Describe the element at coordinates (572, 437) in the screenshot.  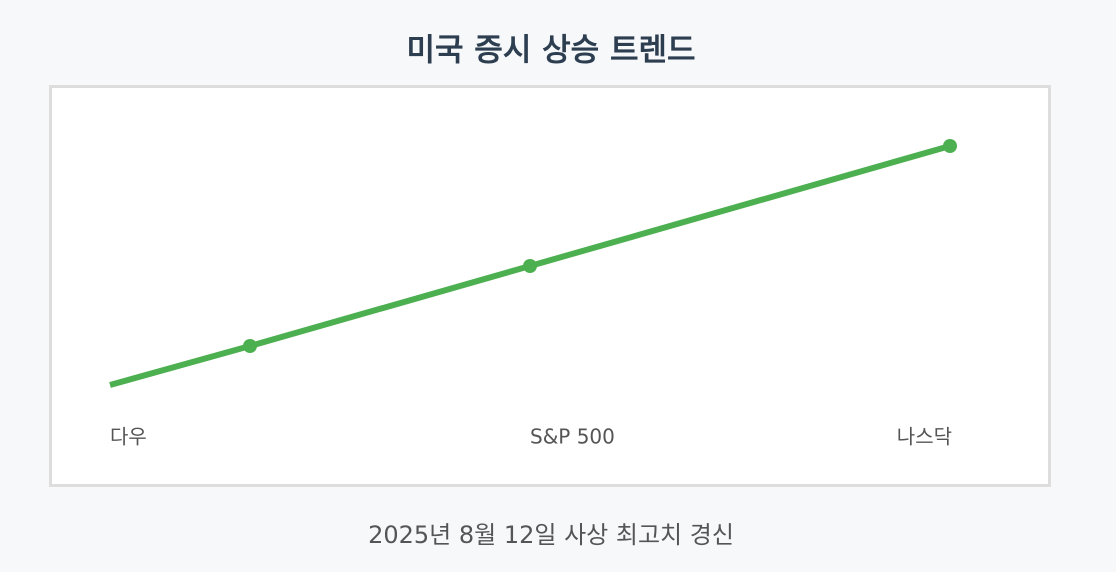
I see `index-label: S&P 500` at that location.